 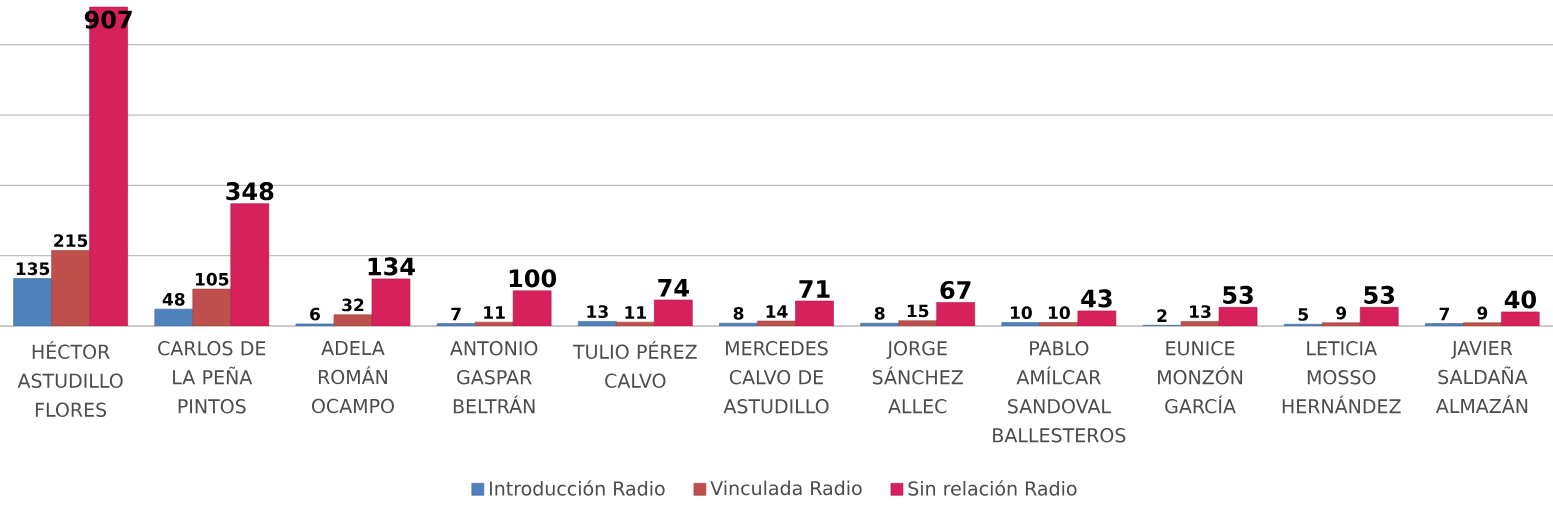 I want to click on data-label: 105, so click(x=212, y=279).